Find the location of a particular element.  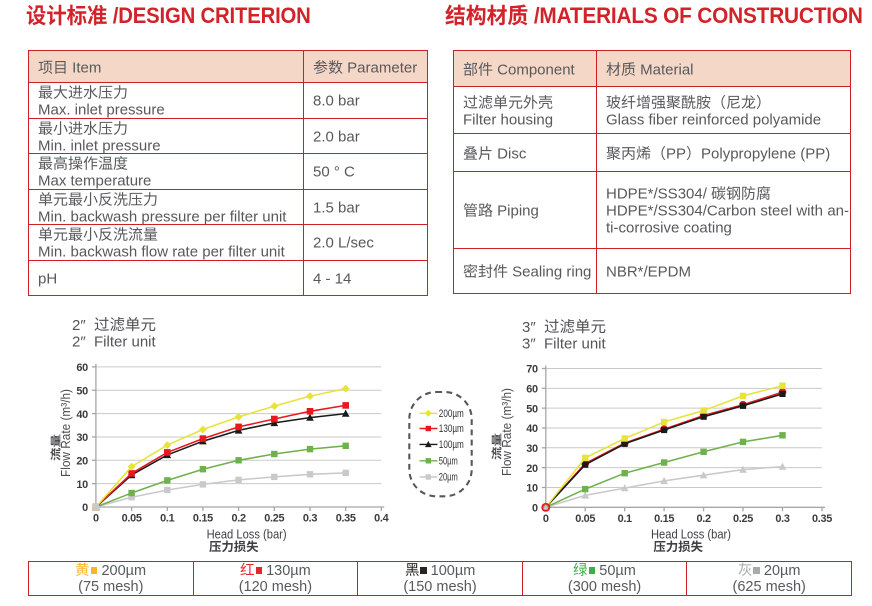

svg-text: 0.4 is located at coordinates (381, 519).